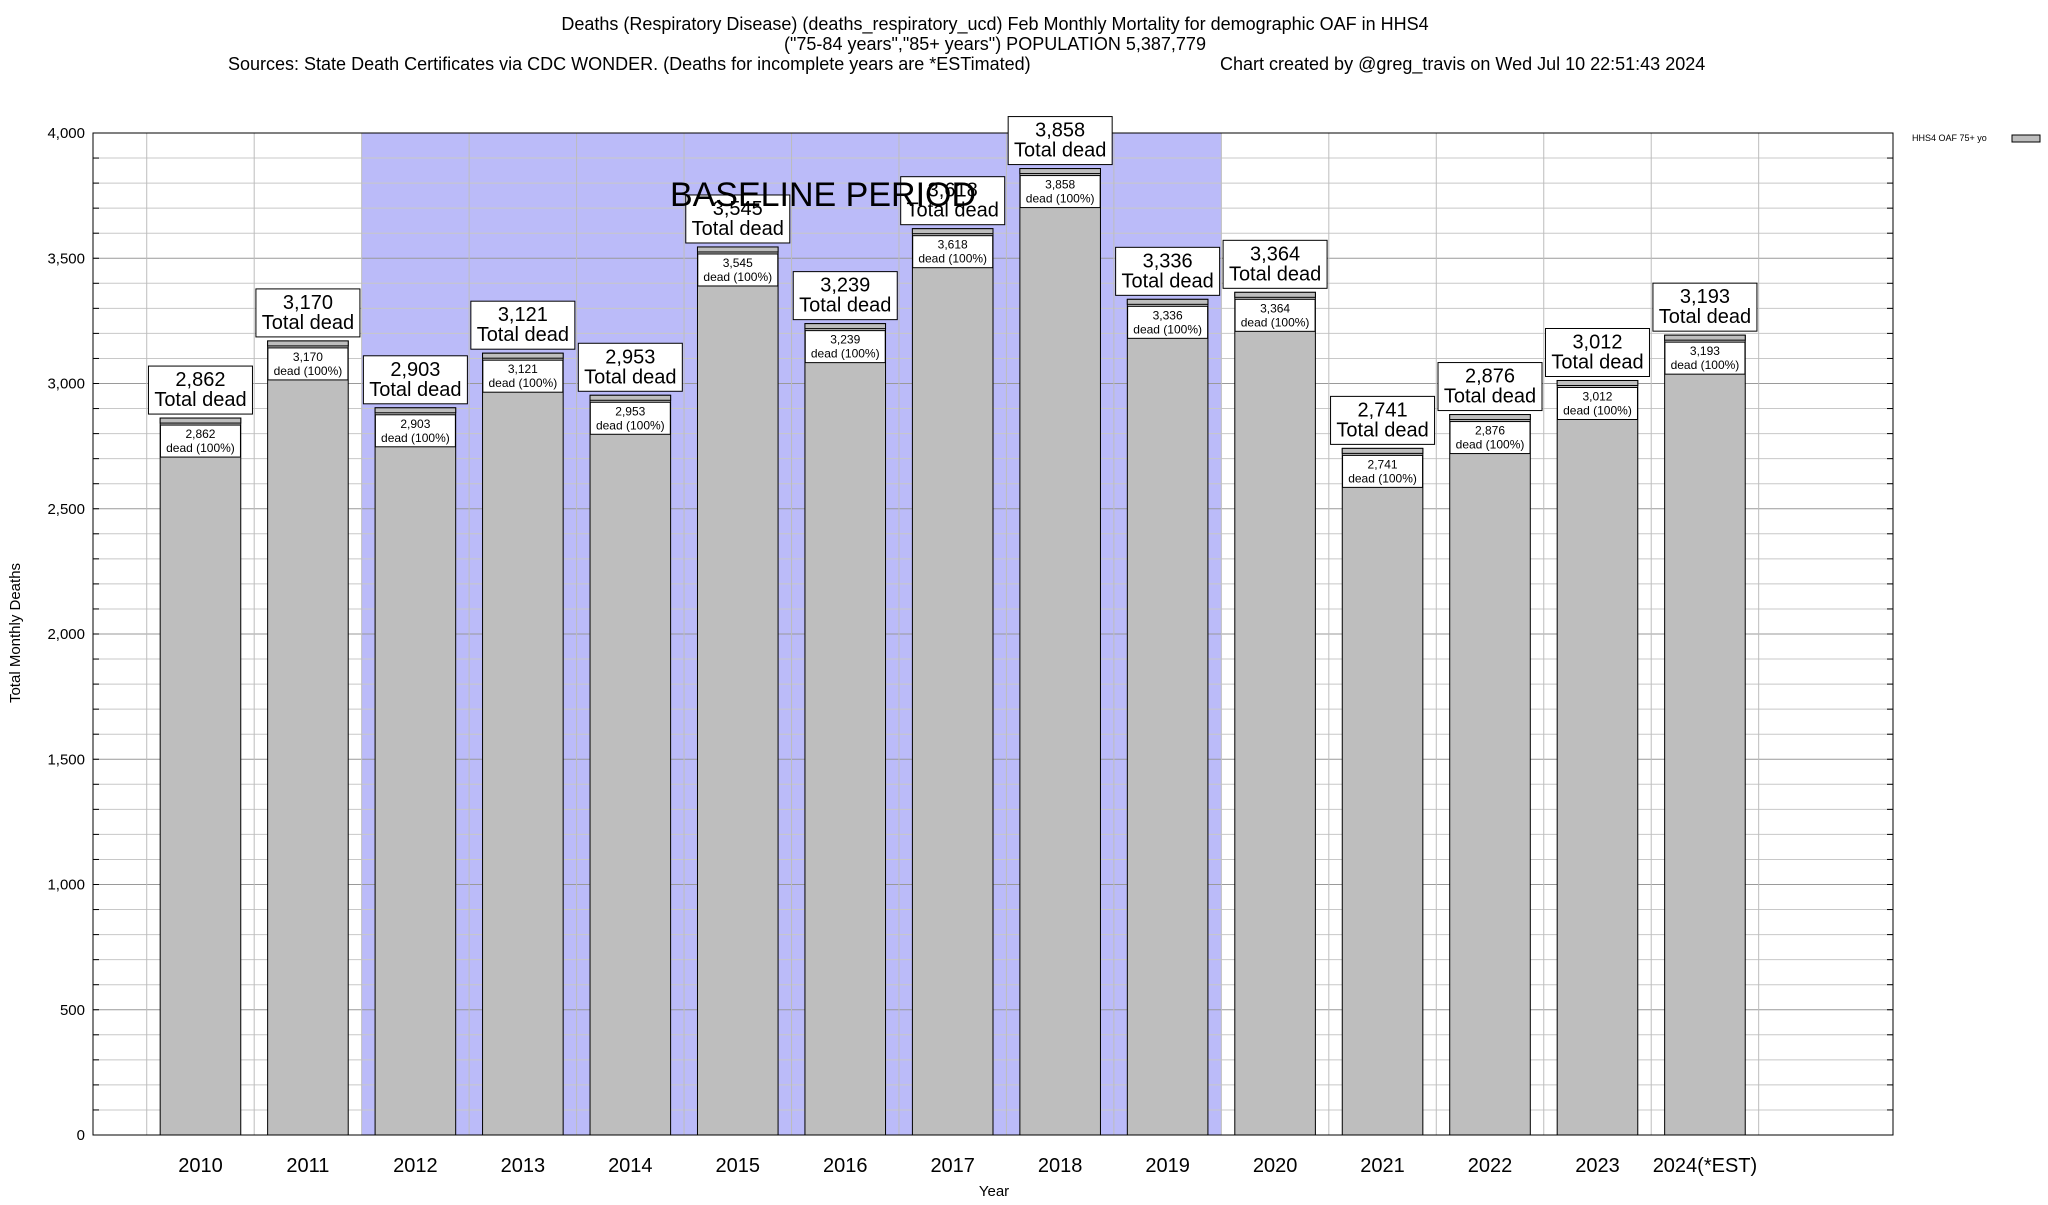 This screenshot has width=2048, height=1205. I want to click on y-tick-label: 2,000, so click(66, 634).